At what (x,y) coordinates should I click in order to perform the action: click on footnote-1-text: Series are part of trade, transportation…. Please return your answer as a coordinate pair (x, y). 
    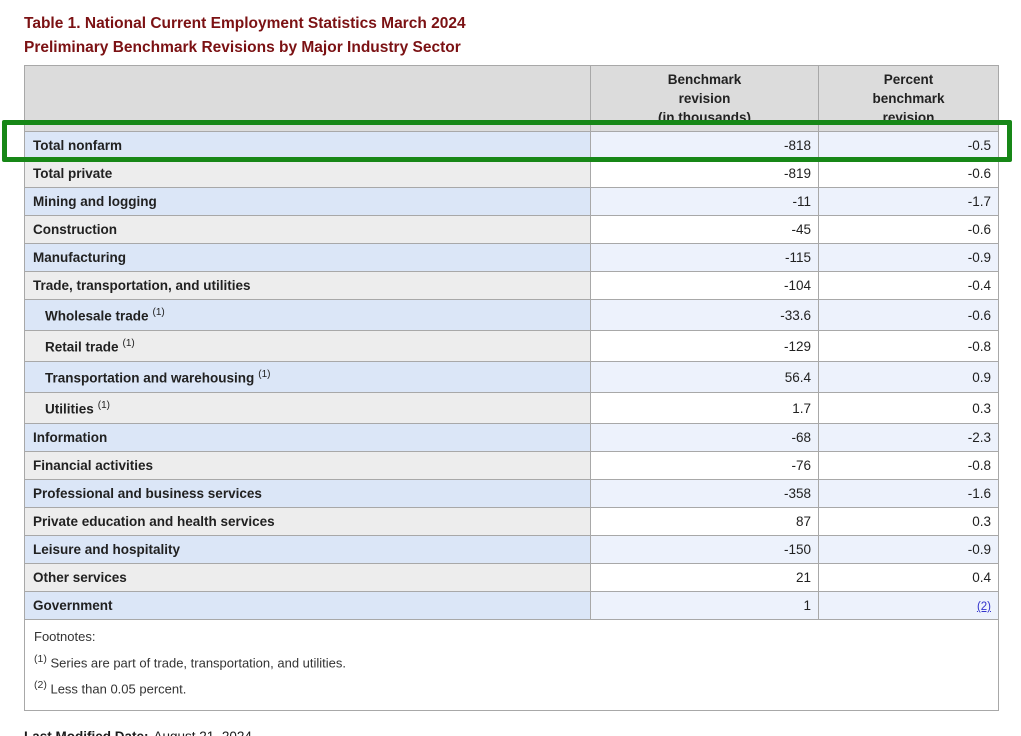
    Looking at the image, I should click on (198, 663).